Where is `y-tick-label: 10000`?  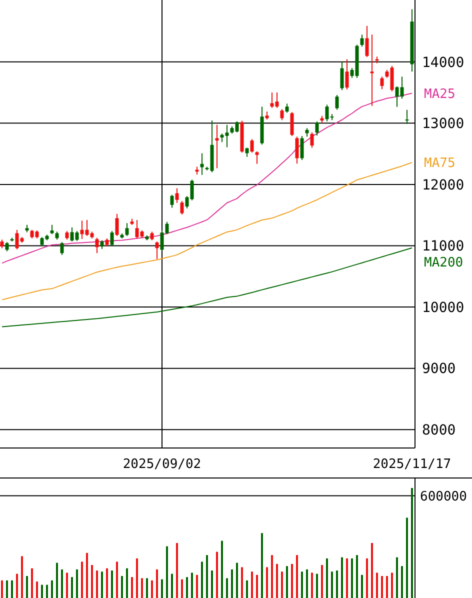 y-tick-label: 10000 is located at coordinates (443, 308).